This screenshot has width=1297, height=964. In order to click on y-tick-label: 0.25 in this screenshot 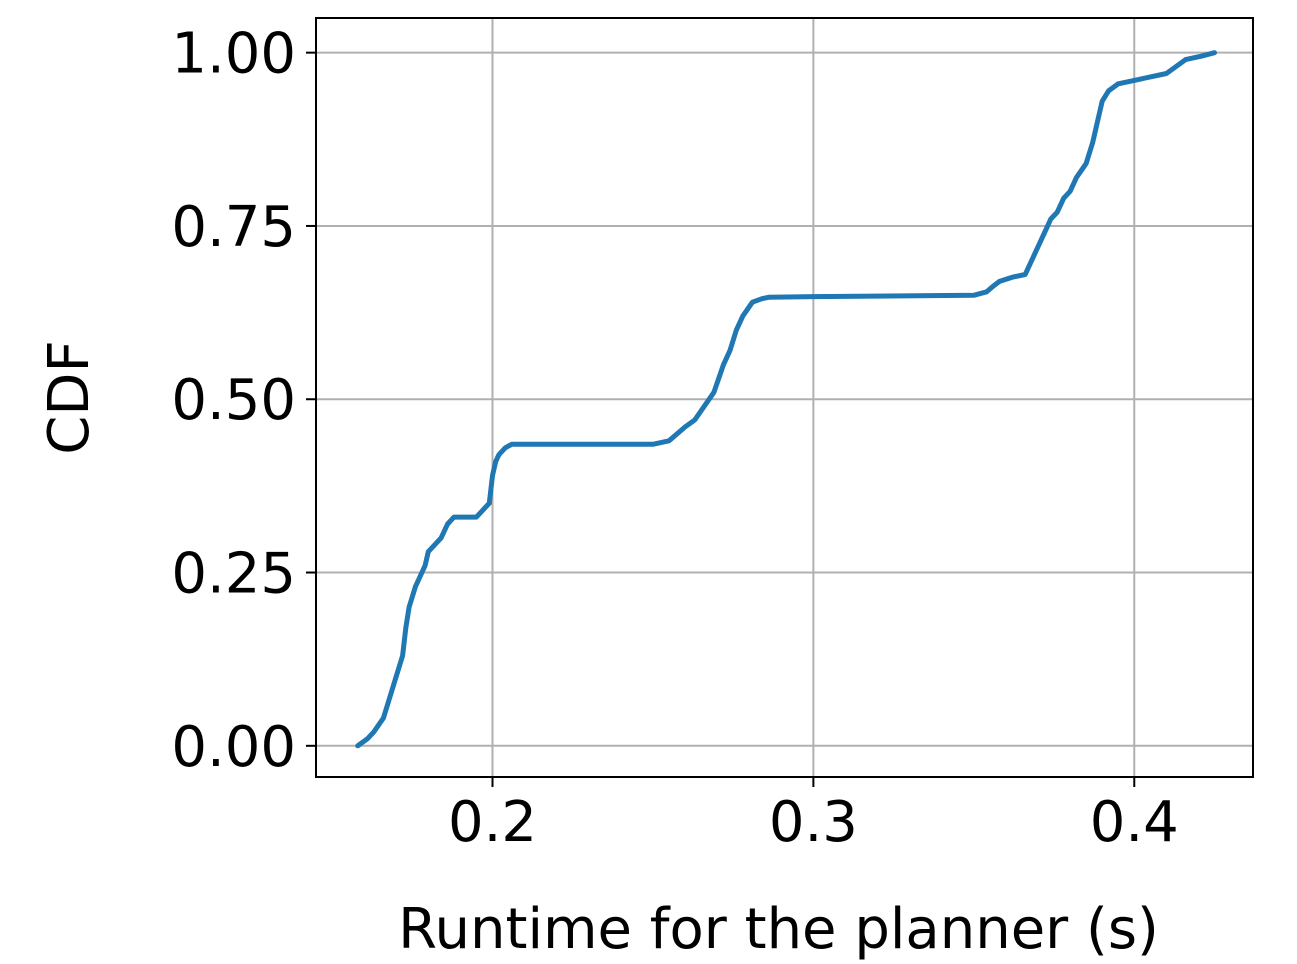, I will do `click(233, 574)`.